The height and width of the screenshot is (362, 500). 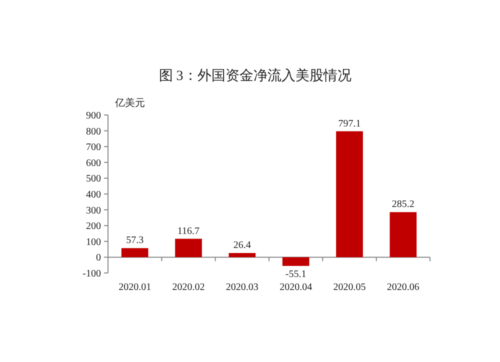 What do you see at coordinates (135, 240) in the screenshot?
I see `data-label: 57.3` at bounding box center [135, 240].